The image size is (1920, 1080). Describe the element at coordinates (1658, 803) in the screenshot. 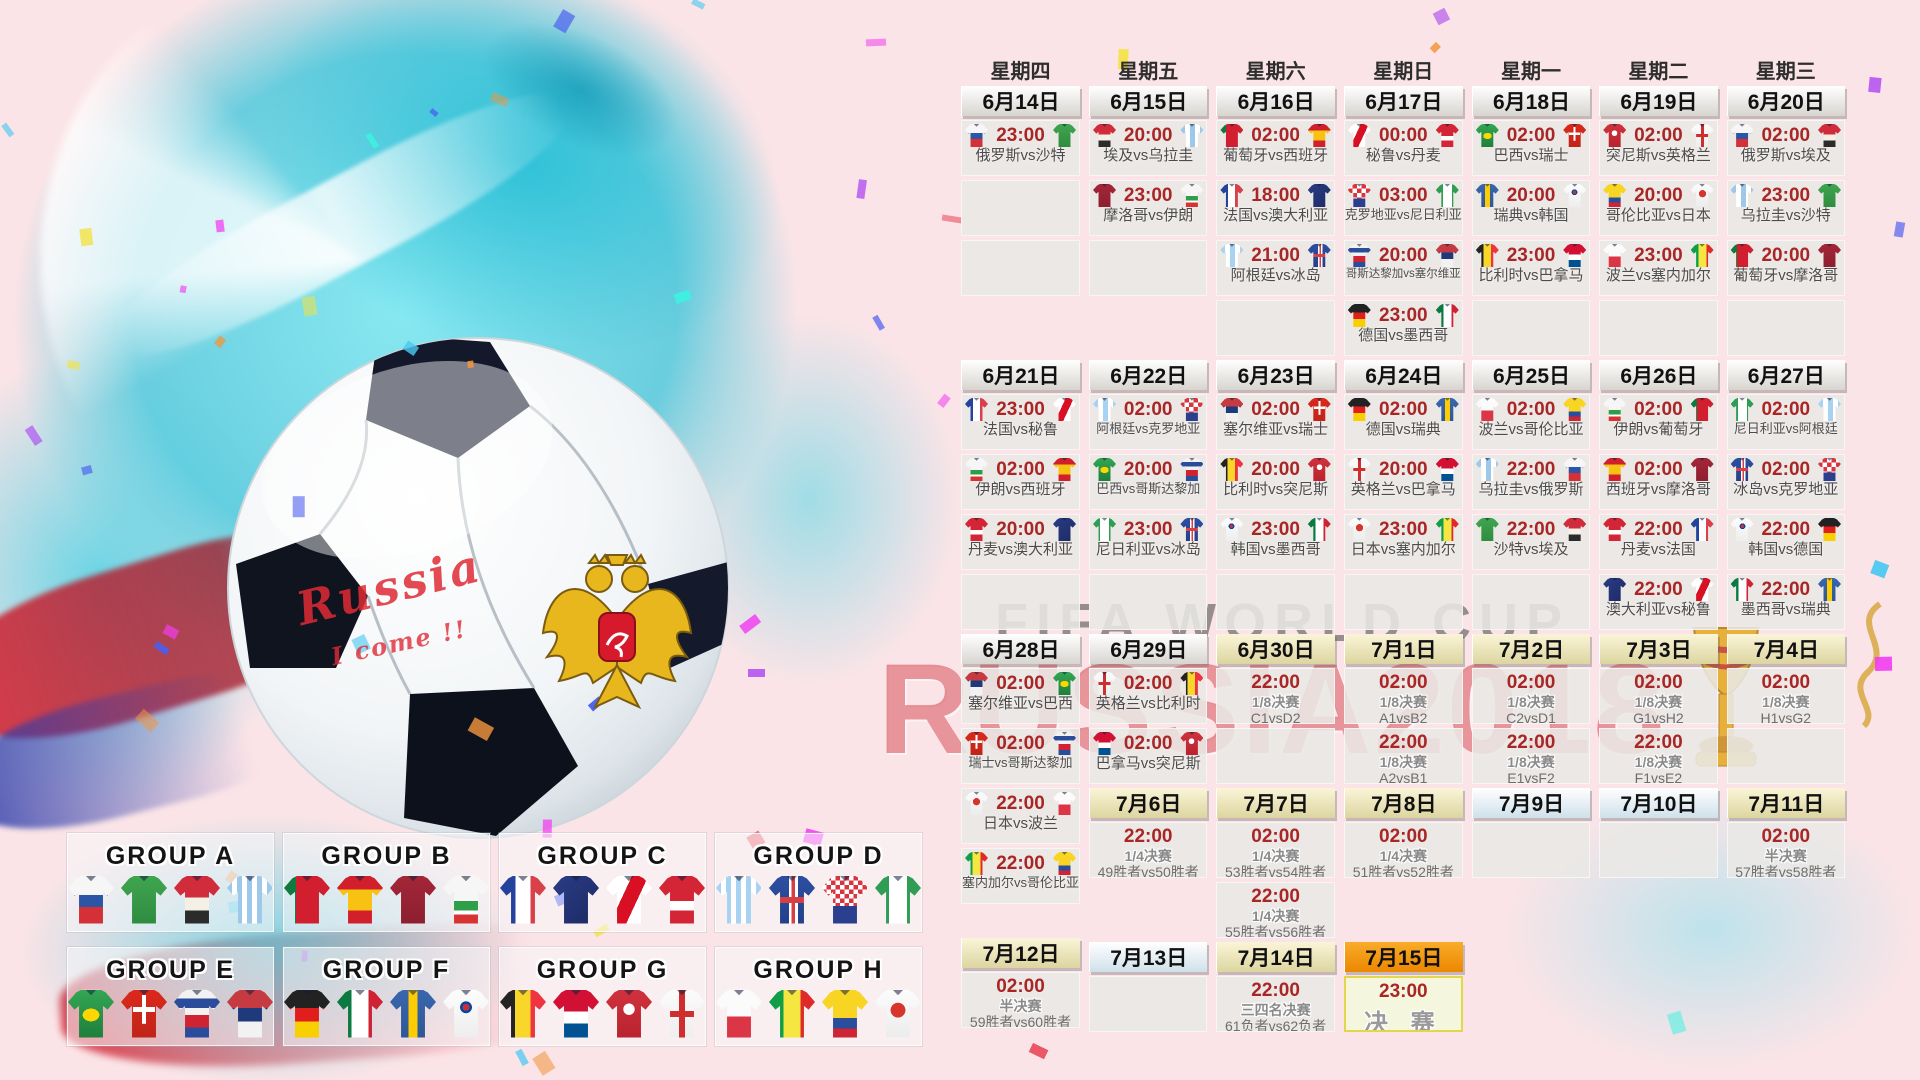

I see `date-header: 7月10日` at that location.